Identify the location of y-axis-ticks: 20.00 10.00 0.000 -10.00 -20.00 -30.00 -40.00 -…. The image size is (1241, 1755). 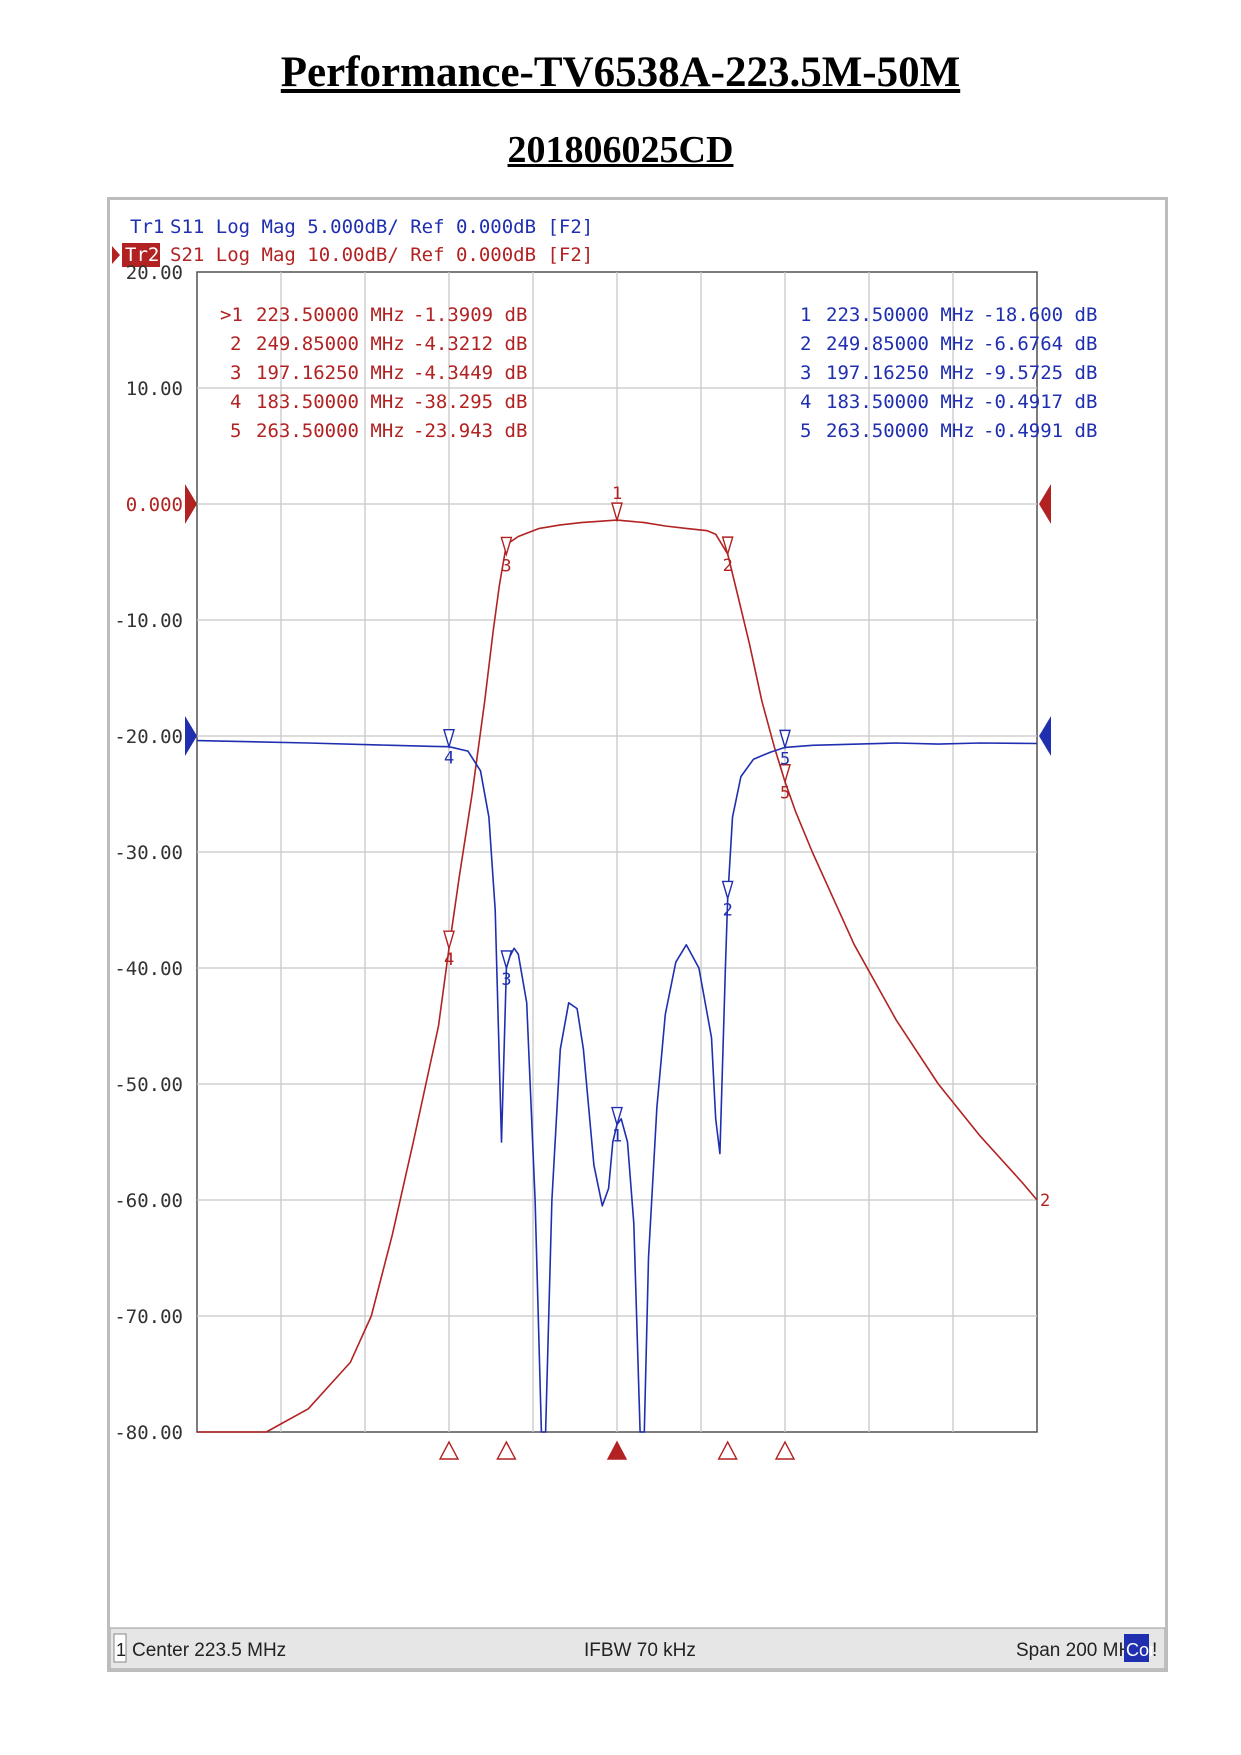
(148, 853).